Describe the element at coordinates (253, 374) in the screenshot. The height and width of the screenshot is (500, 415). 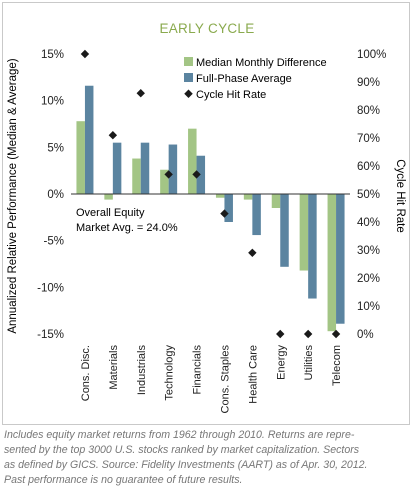
I see `x-tick-label: Health Care` at that location.